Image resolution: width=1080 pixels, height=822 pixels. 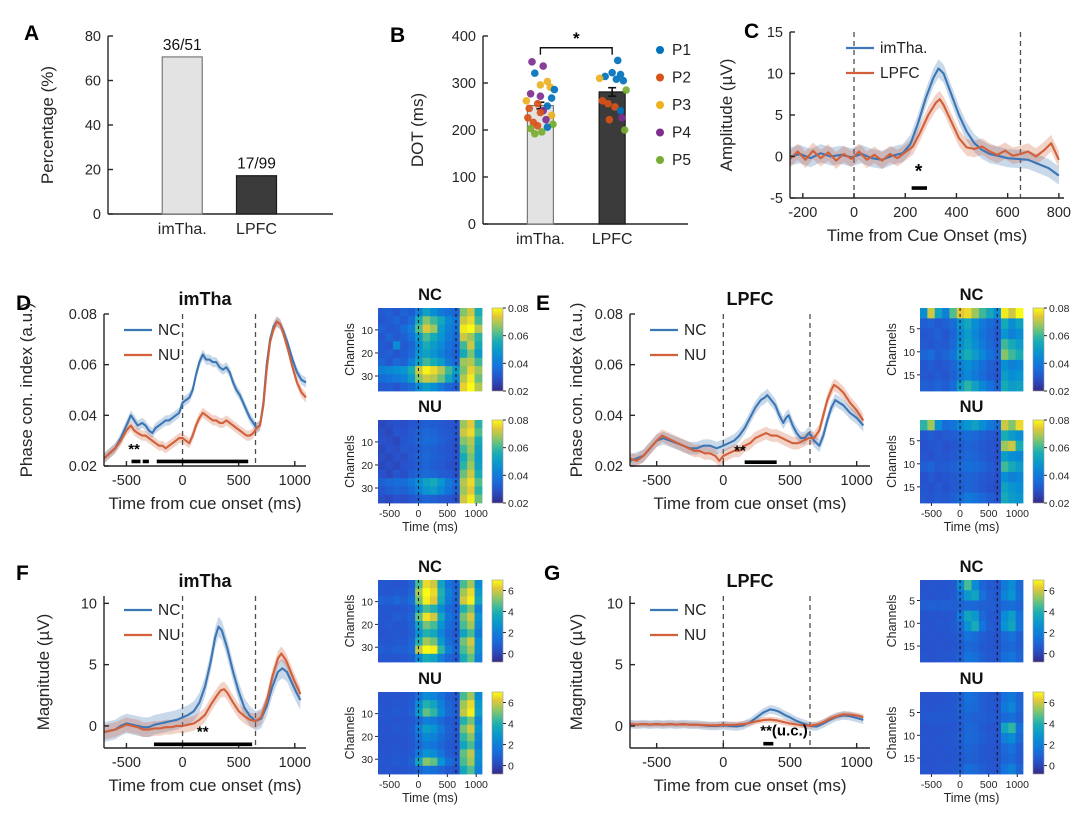 What do you see at coordinates (776, 199) in the screenshot?
I see `svg-text: -5` at bounding box center [776, 199].